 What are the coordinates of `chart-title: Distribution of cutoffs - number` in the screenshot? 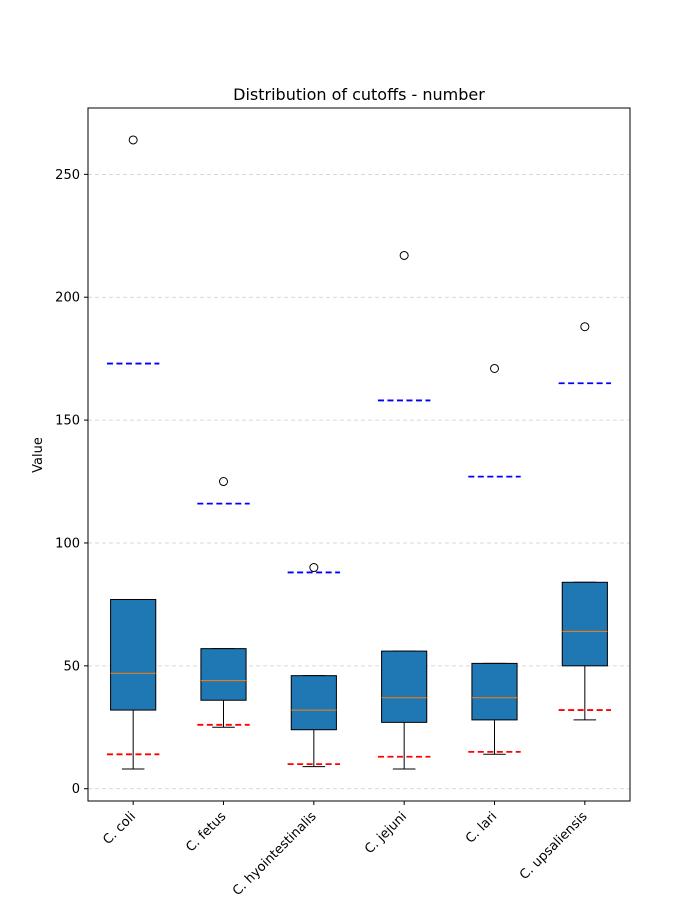 It's located at (359, 94).